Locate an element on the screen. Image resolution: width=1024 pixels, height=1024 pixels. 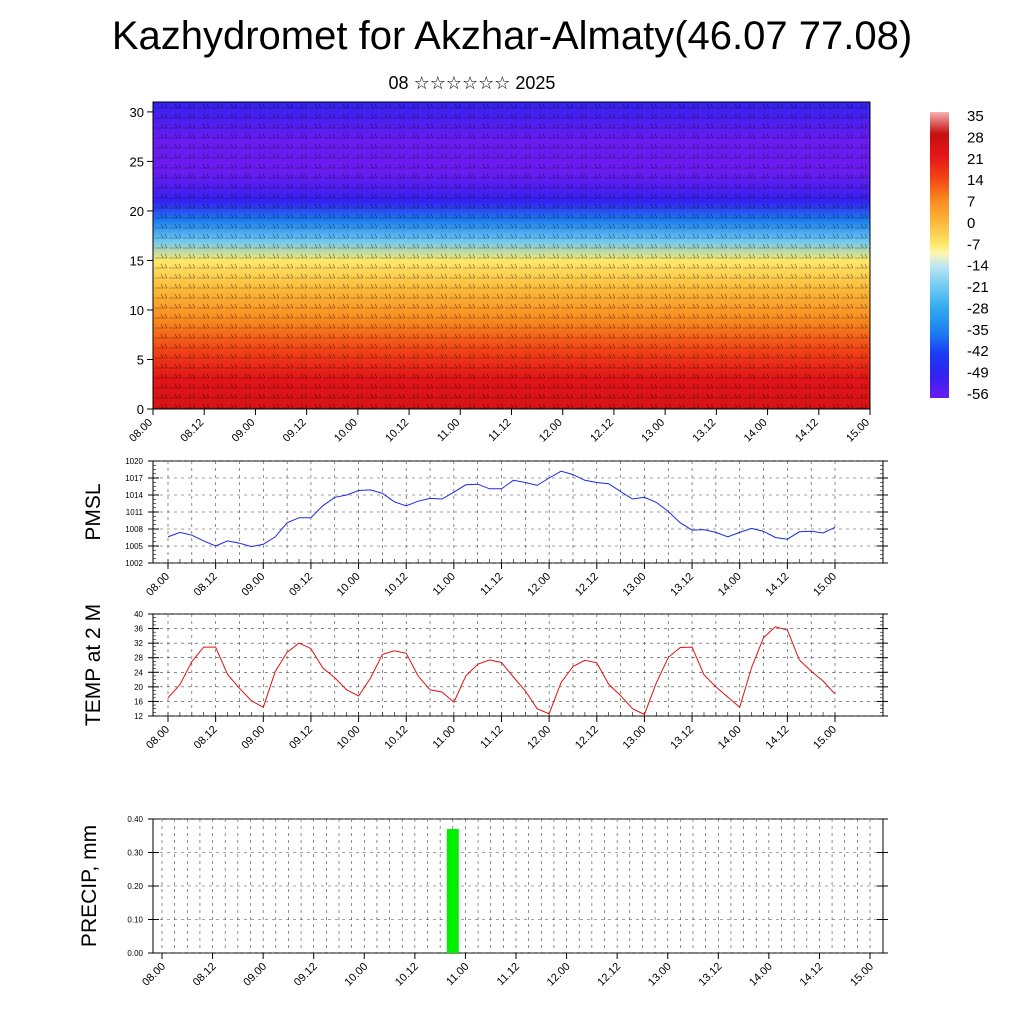
colorbar-label: 28 is located at coordinates (975, 137).